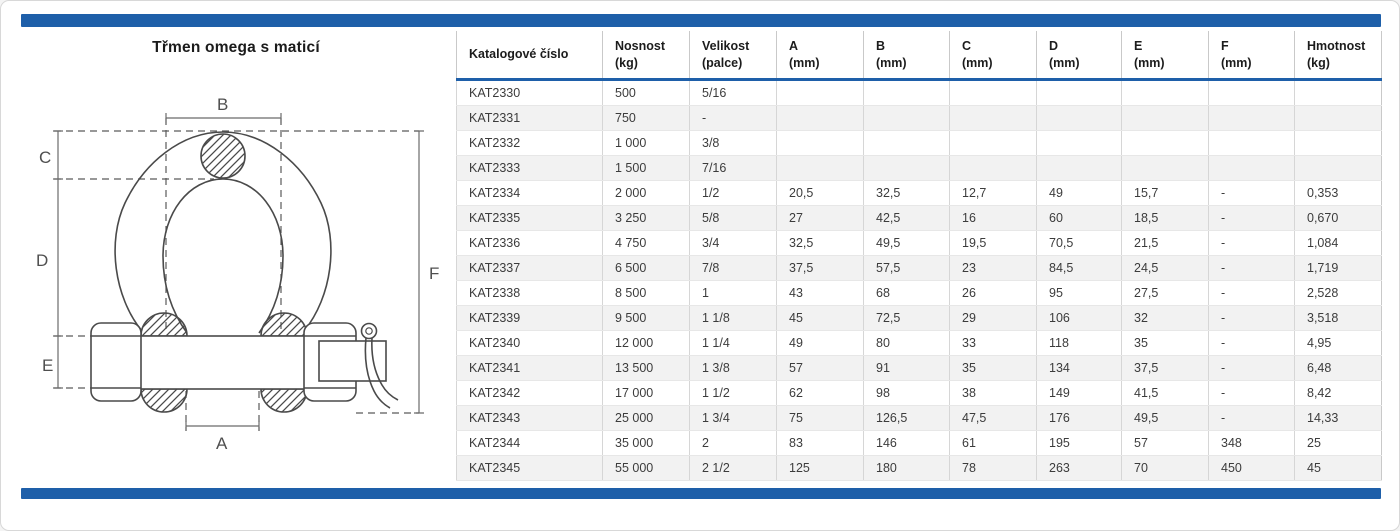  What do you see at coordinates (1338, 418) in the screenshot?
I see `table-cell: 14,33` at bounding box center [1338, 418].